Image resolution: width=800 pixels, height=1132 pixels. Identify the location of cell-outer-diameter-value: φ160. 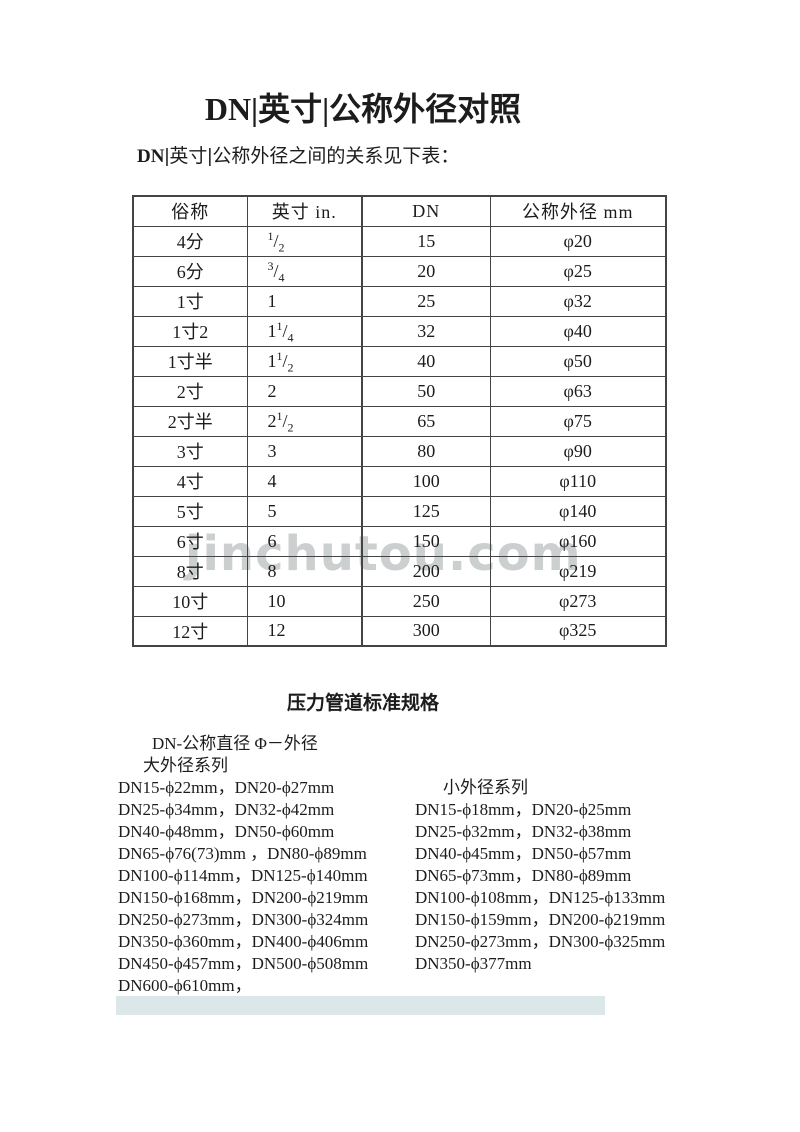
(578, 541).